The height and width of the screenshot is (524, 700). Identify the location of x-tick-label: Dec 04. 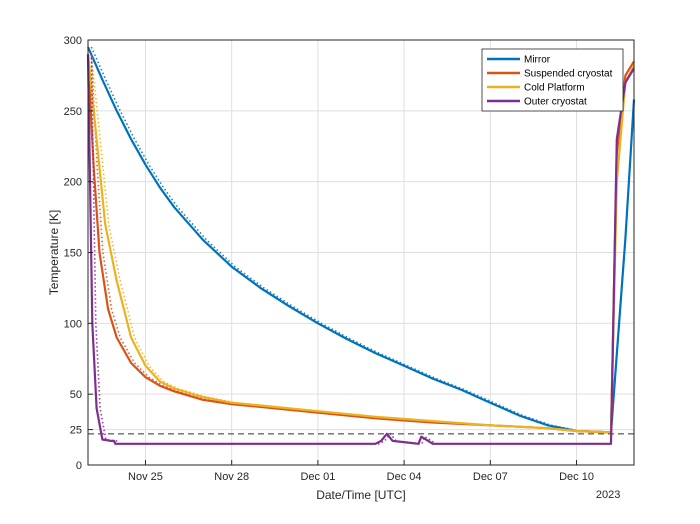
(404, 477).